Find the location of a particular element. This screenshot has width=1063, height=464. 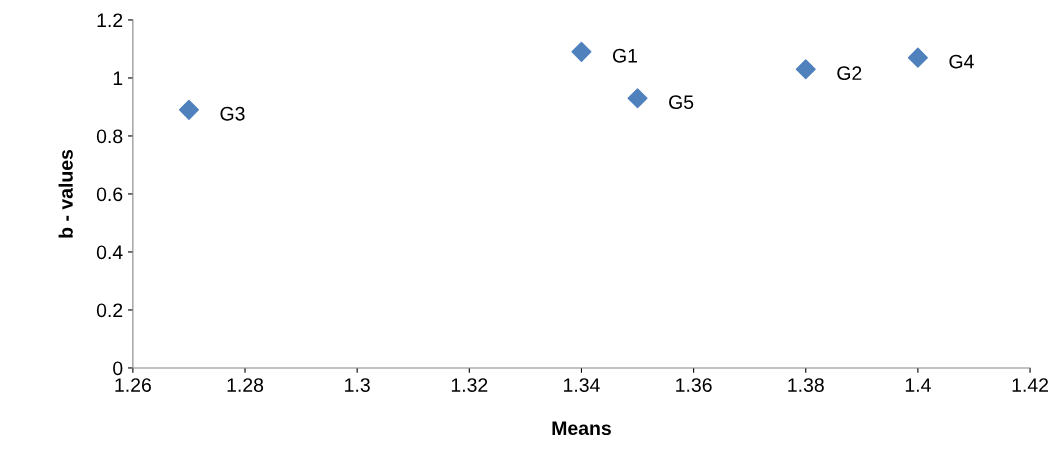

annotation: G2 is located at coordinates (849, 73).